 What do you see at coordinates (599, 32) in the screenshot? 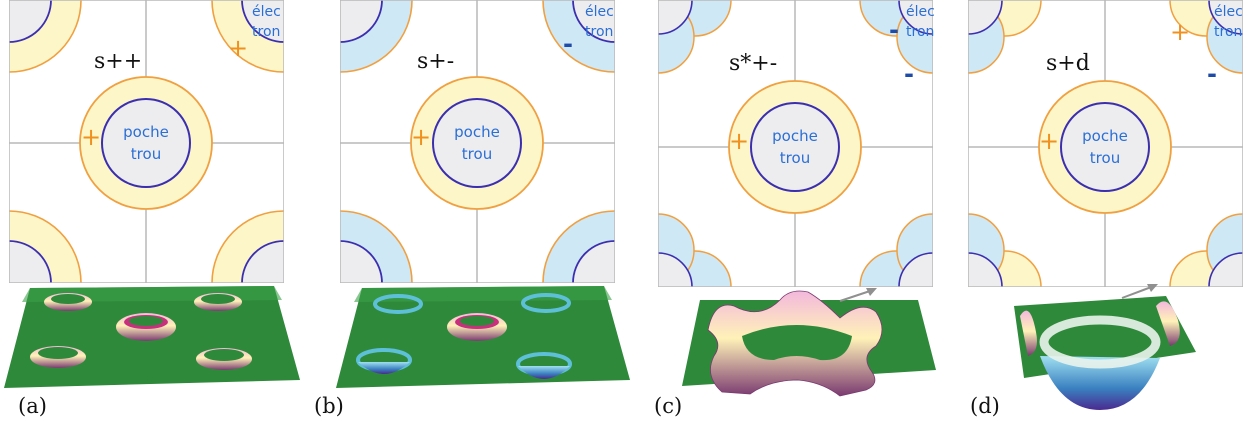
I see `electron-label-line2-b: tron` at bounding box center [599, 32].